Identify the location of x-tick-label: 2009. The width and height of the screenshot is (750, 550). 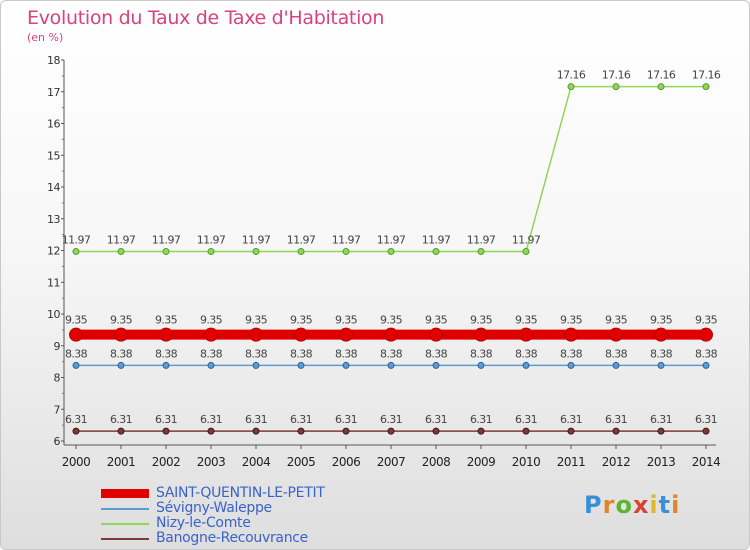
(481, 462).